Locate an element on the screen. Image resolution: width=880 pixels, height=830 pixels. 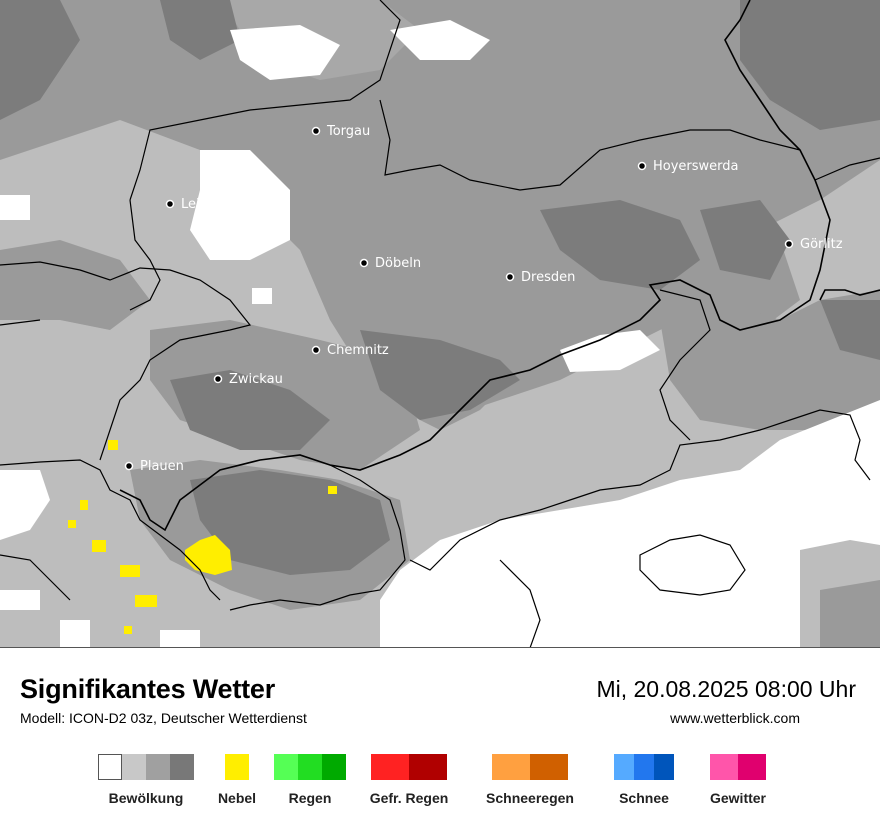
legend-gewitter: Gewitter is located at coordinates (738, 780).